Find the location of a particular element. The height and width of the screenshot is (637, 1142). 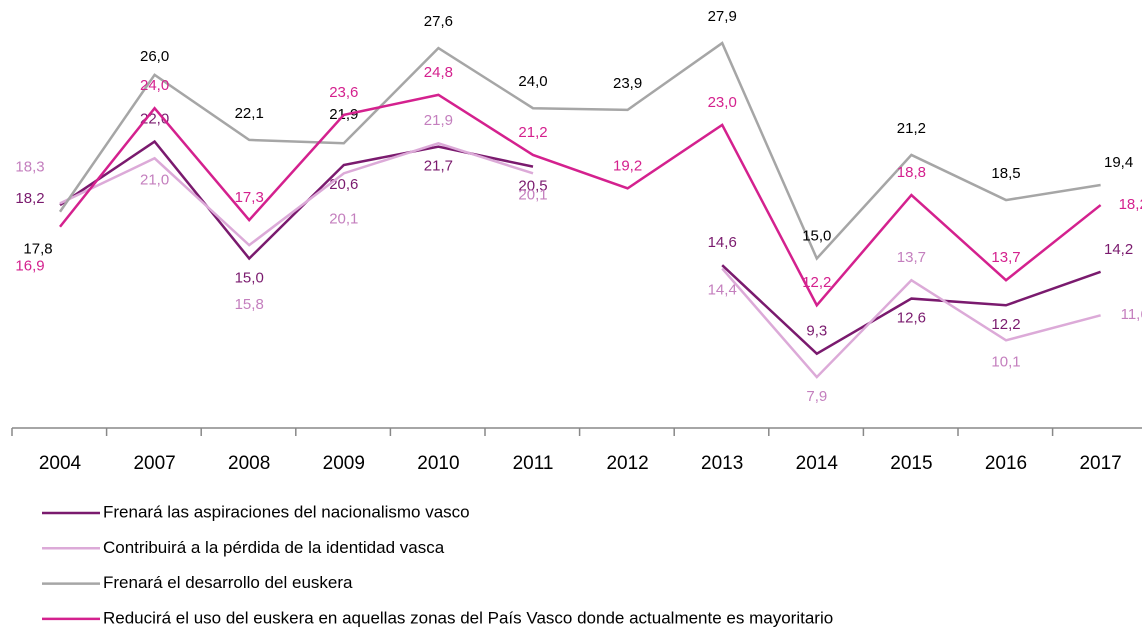

data-label: 26,0 is located at coordinates (154, 56).